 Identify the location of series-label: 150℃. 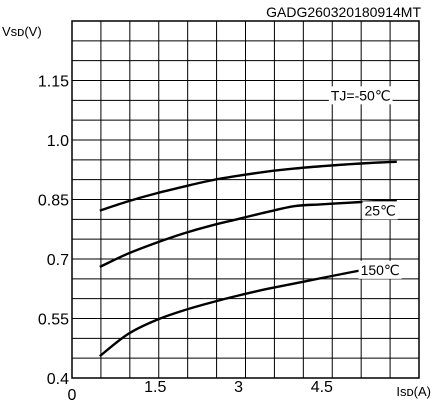
(380, 270).